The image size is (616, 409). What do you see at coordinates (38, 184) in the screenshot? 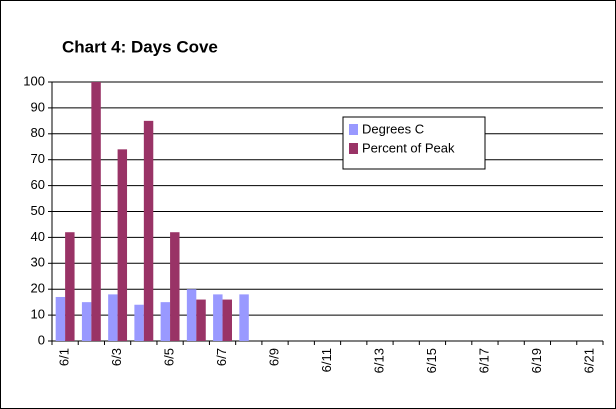
I see `y-tick-label: 60` at bounding box center [38, 184].